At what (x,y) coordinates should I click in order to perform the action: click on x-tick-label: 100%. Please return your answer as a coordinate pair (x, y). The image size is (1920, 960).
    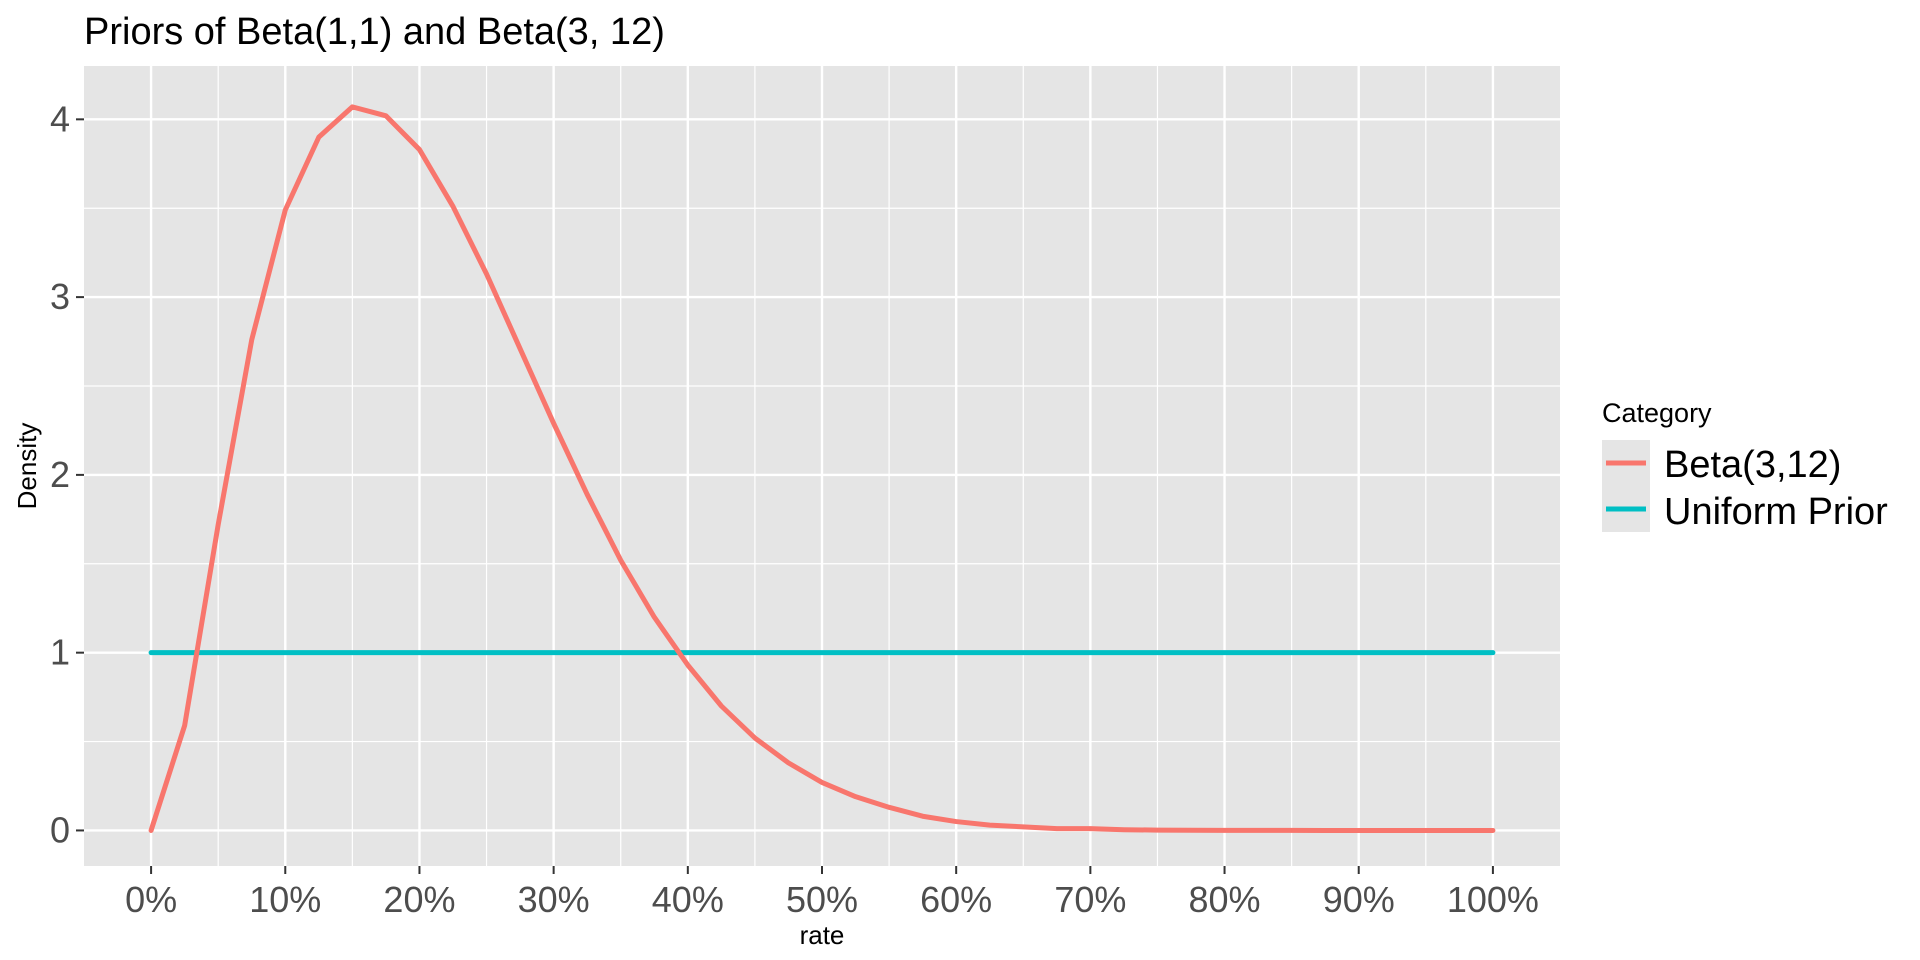
    Looking at the image, I should click on (1493, 899).